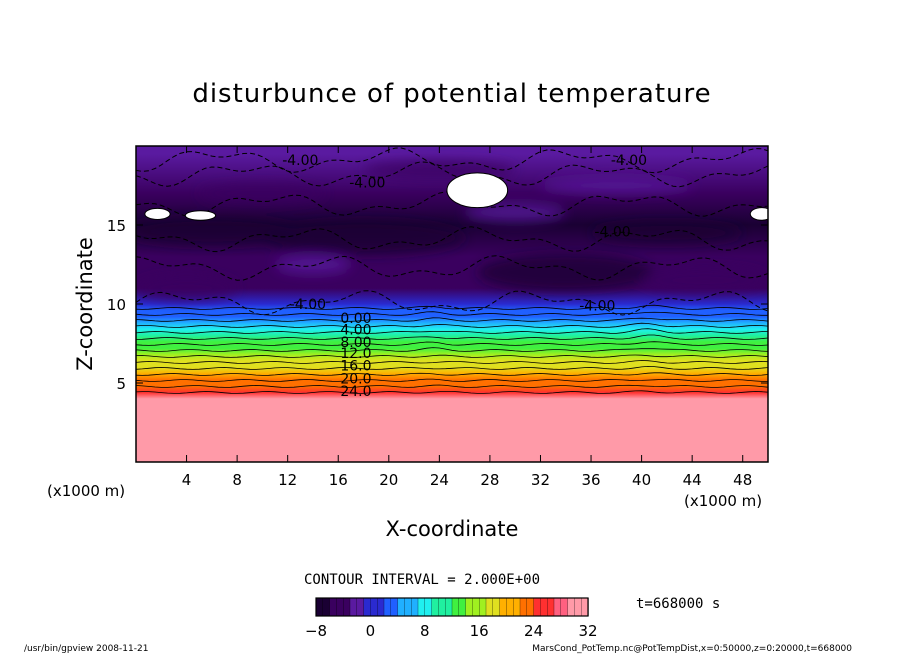 Image resolution: width=904 pixels, height=654 pixels. Describe the element at coordinates (451, 94) in the screenshot. I see `chart-title: disturbunce of potential temperature` at that location.